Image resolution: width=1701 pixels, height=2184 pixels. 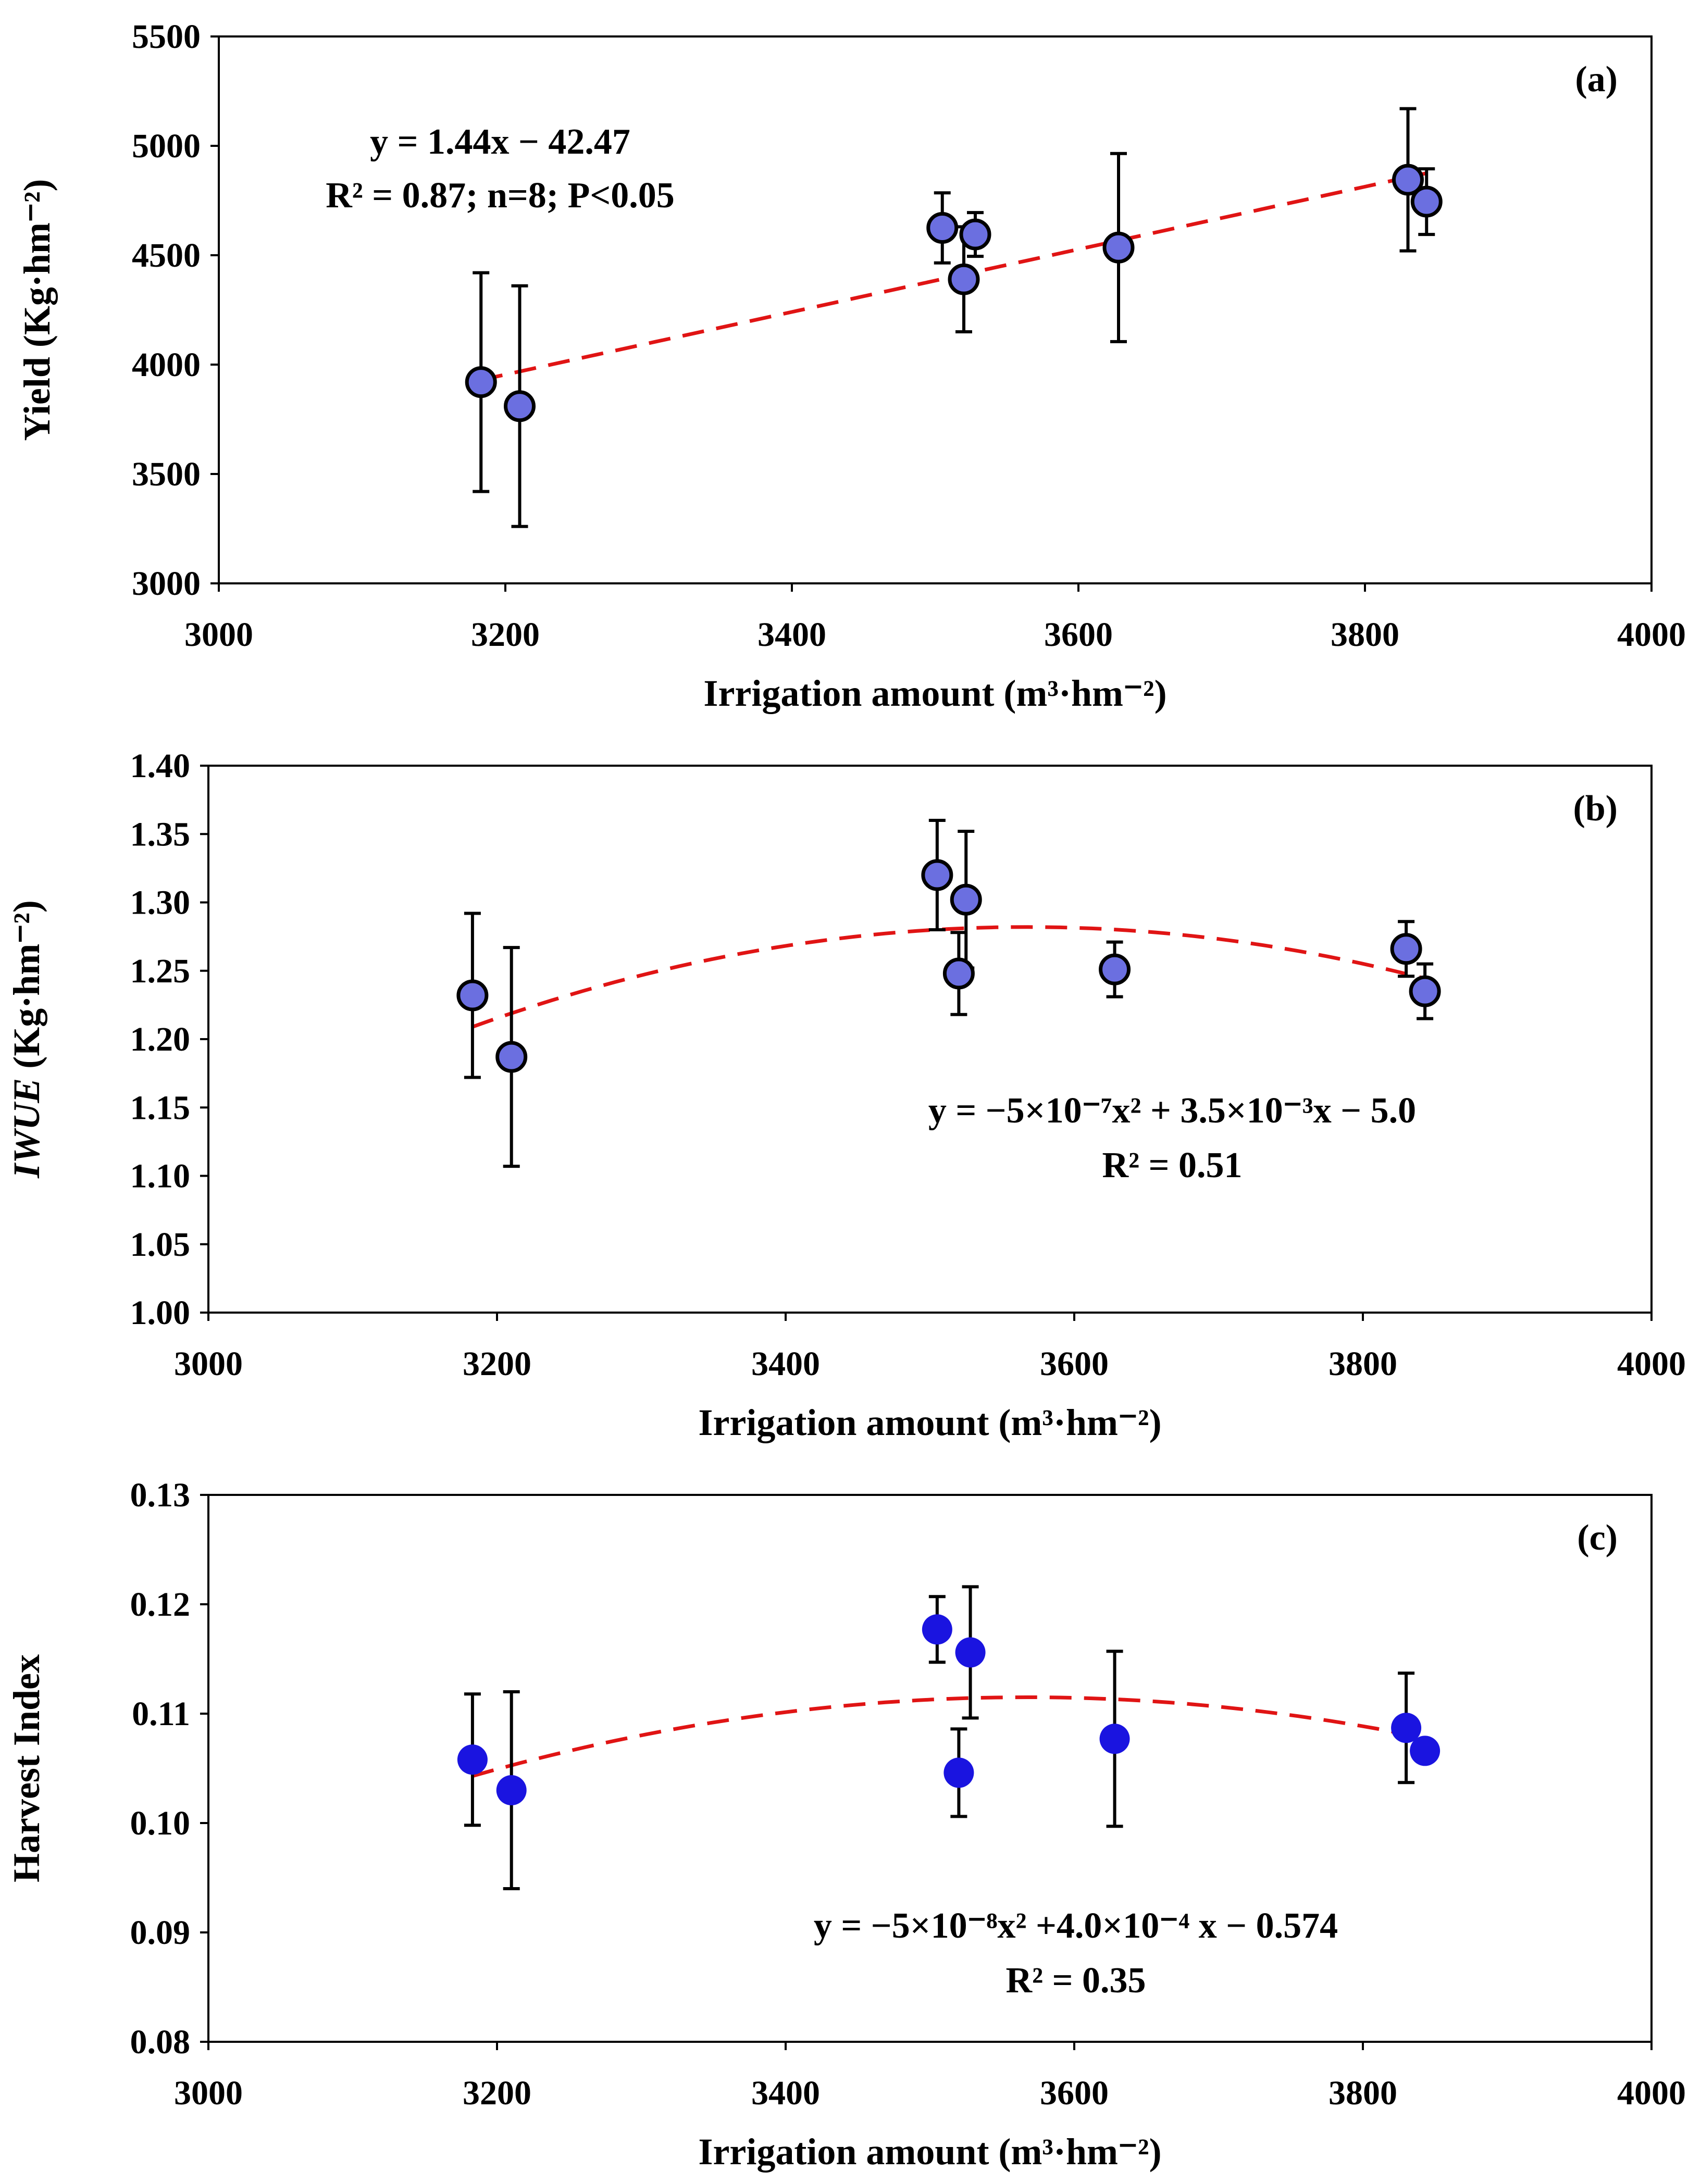 I want to click on y-tick-label: 5000, so click(x=166, y=146).